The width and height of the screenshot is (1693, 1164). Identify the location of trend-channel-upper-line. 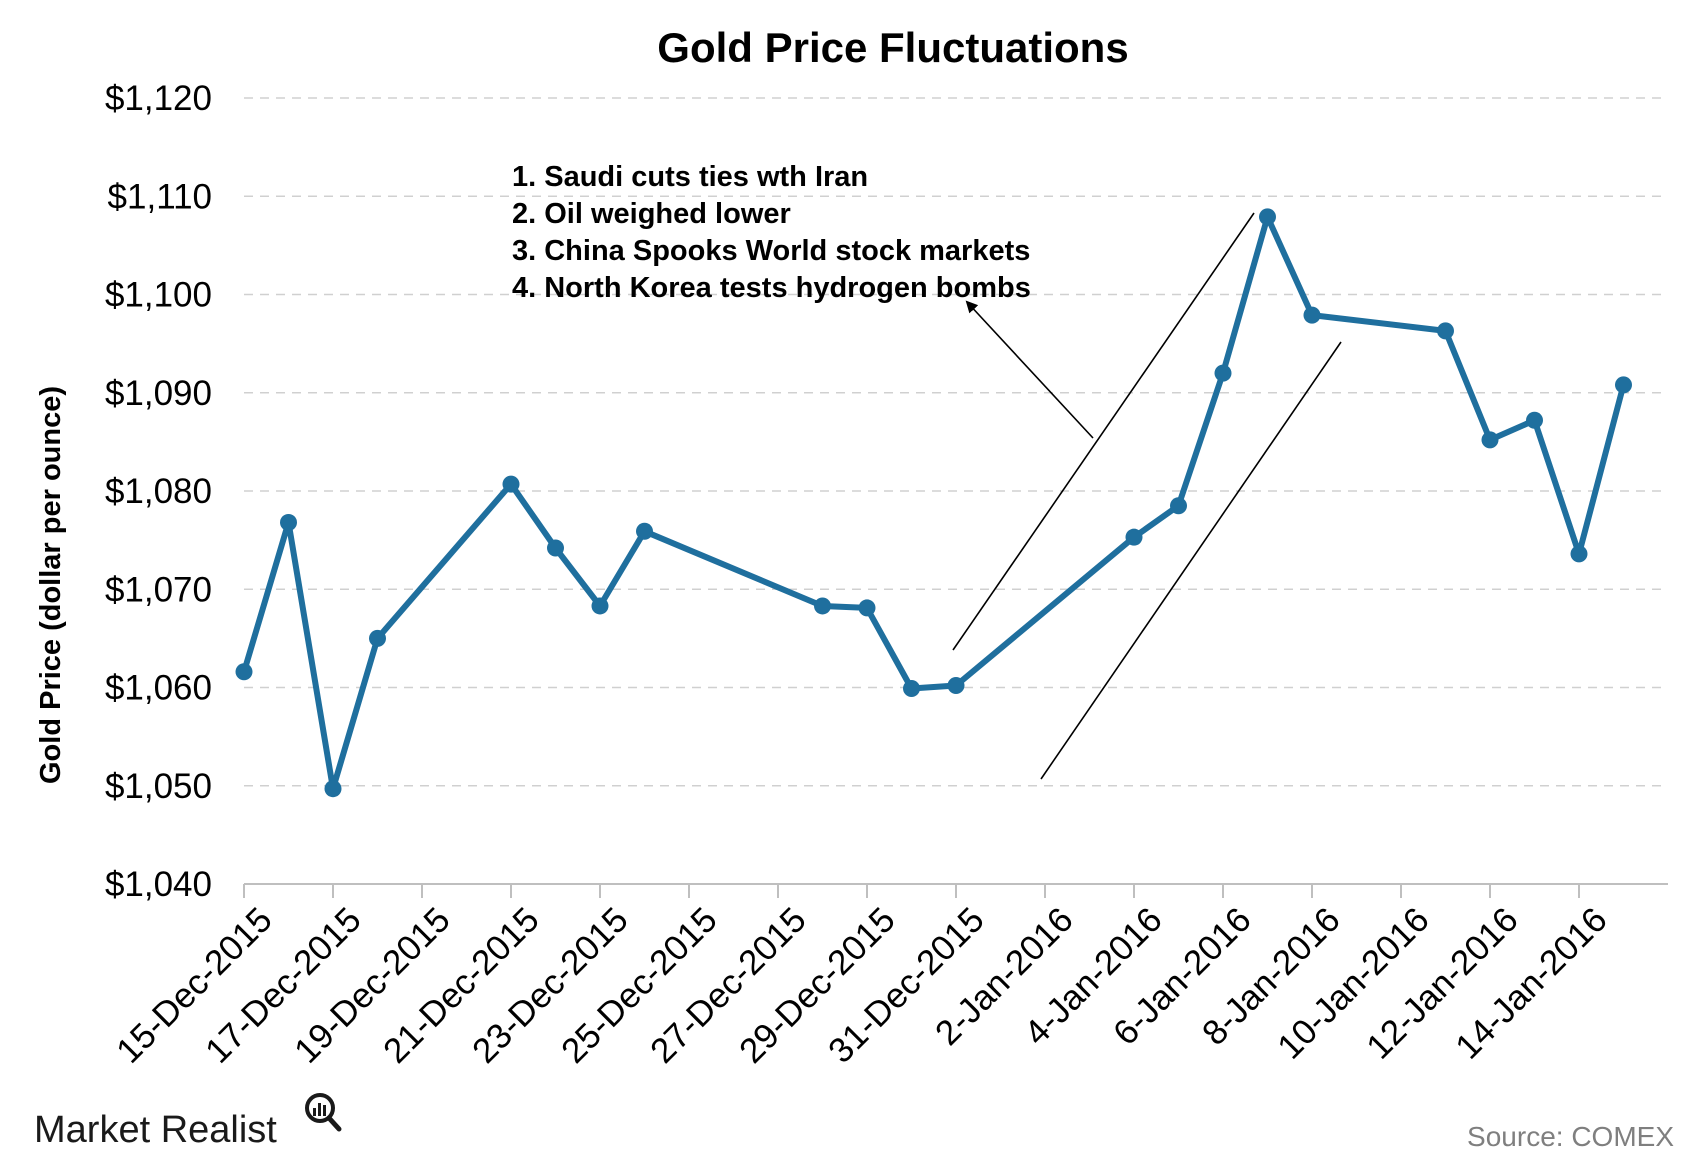
(1103, 431).